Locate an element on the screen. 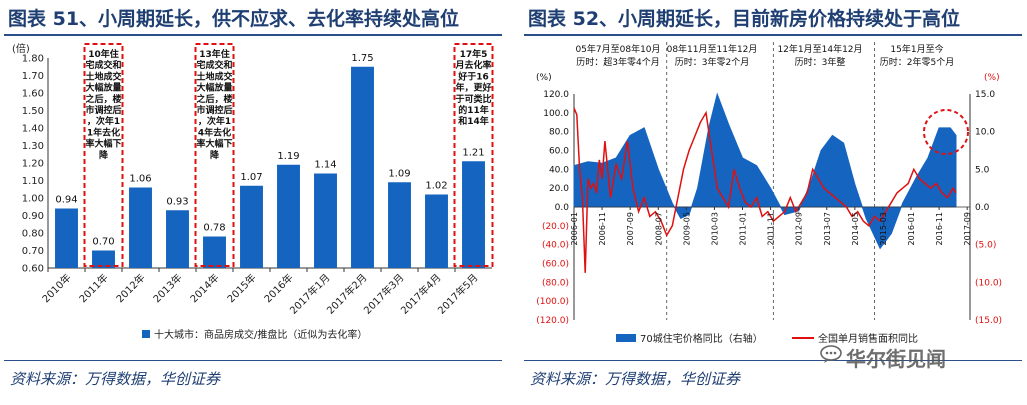  legend-swatch is located at coordinates (146, 334).